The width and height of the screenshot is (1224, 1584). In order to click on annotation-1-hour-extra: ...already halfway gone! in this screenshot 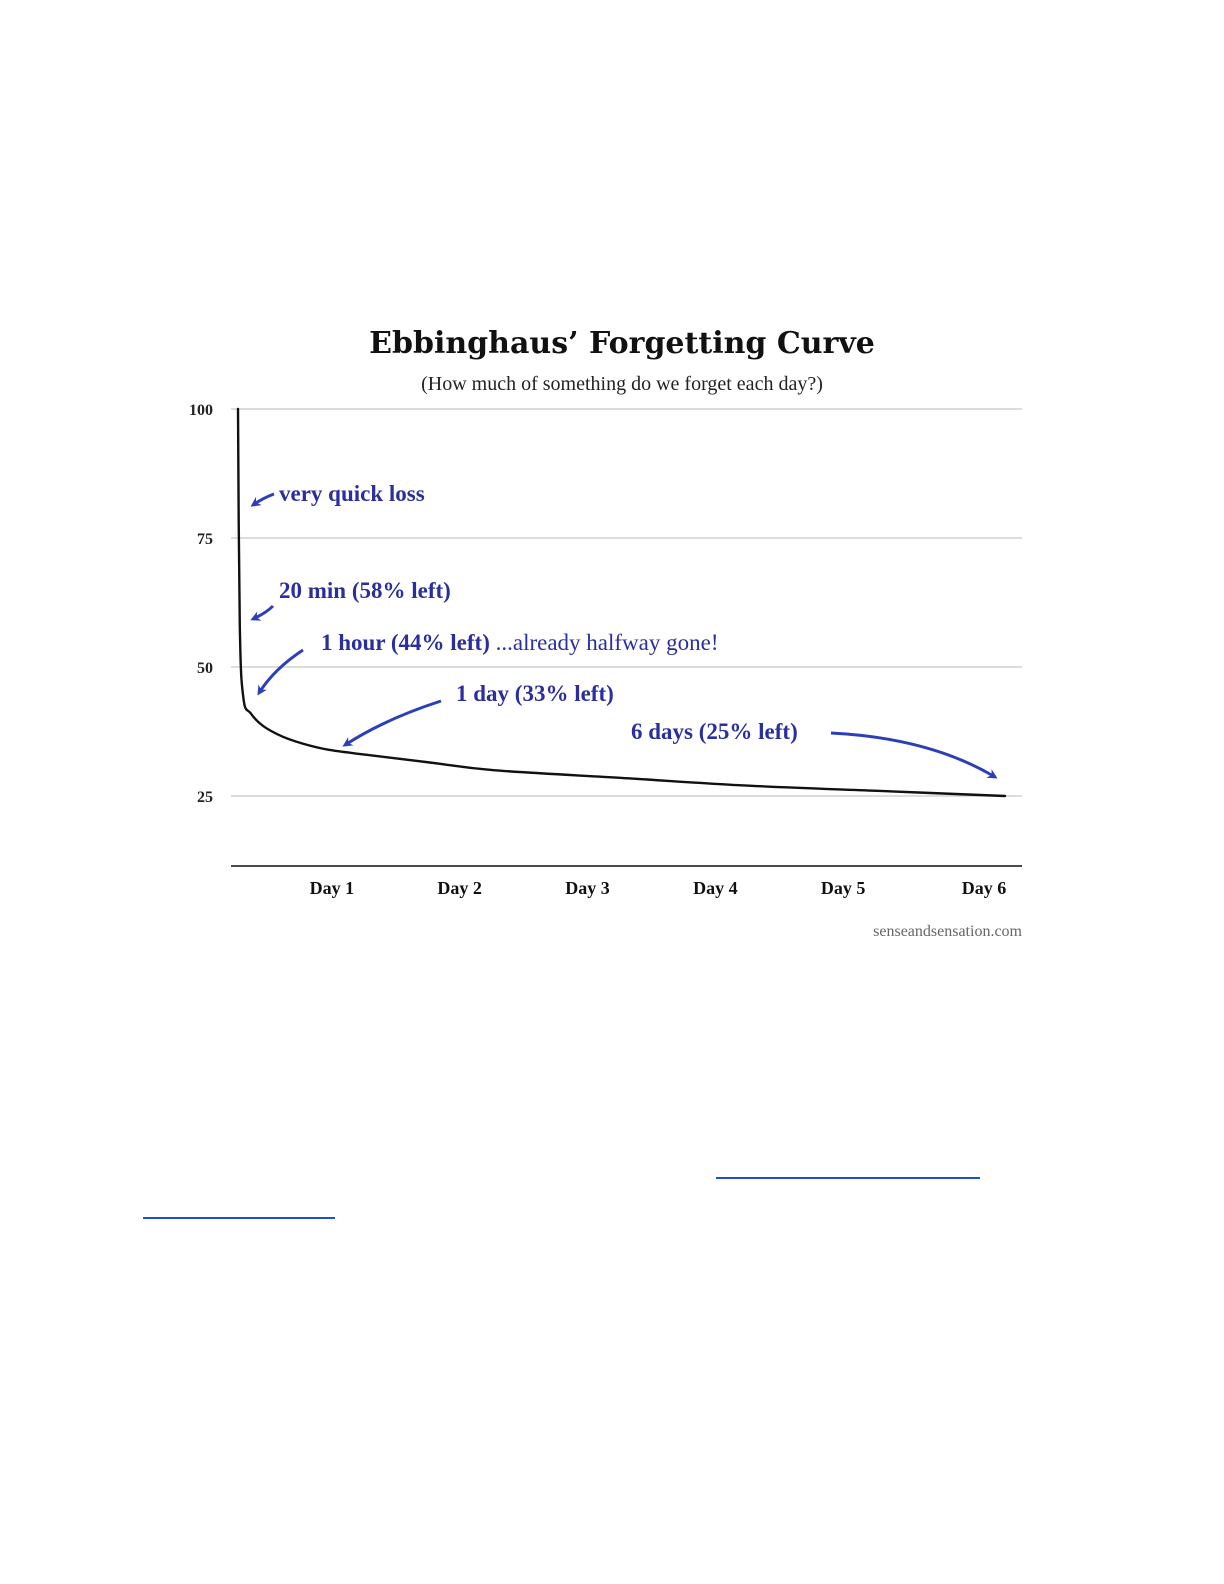, I will do `click(604, 642)`.